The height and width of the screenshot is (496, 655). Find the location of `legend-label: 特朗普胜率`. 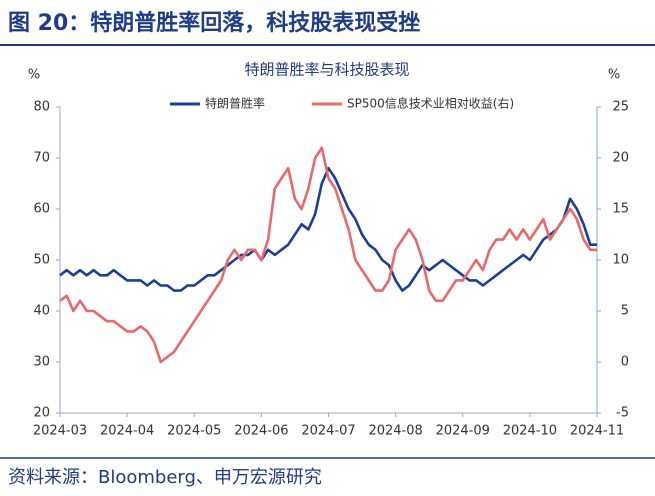

legend-label: 特朗普胜率 is located at coordinates (235, 103).